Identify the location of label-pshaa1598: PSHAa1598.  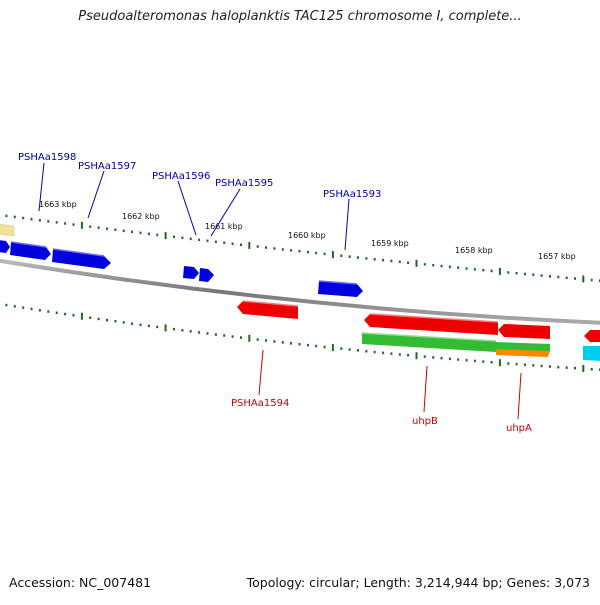
(47, 157).